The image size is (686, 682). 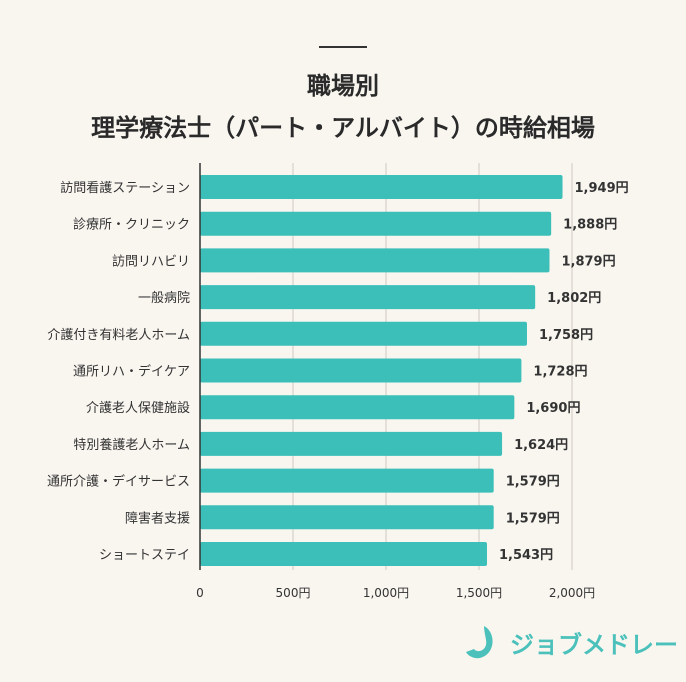 What do you see at coordinates (479, 642) in the screenshot?
I see `jobmedley-logo-icon` at bounding box center [479, 642].